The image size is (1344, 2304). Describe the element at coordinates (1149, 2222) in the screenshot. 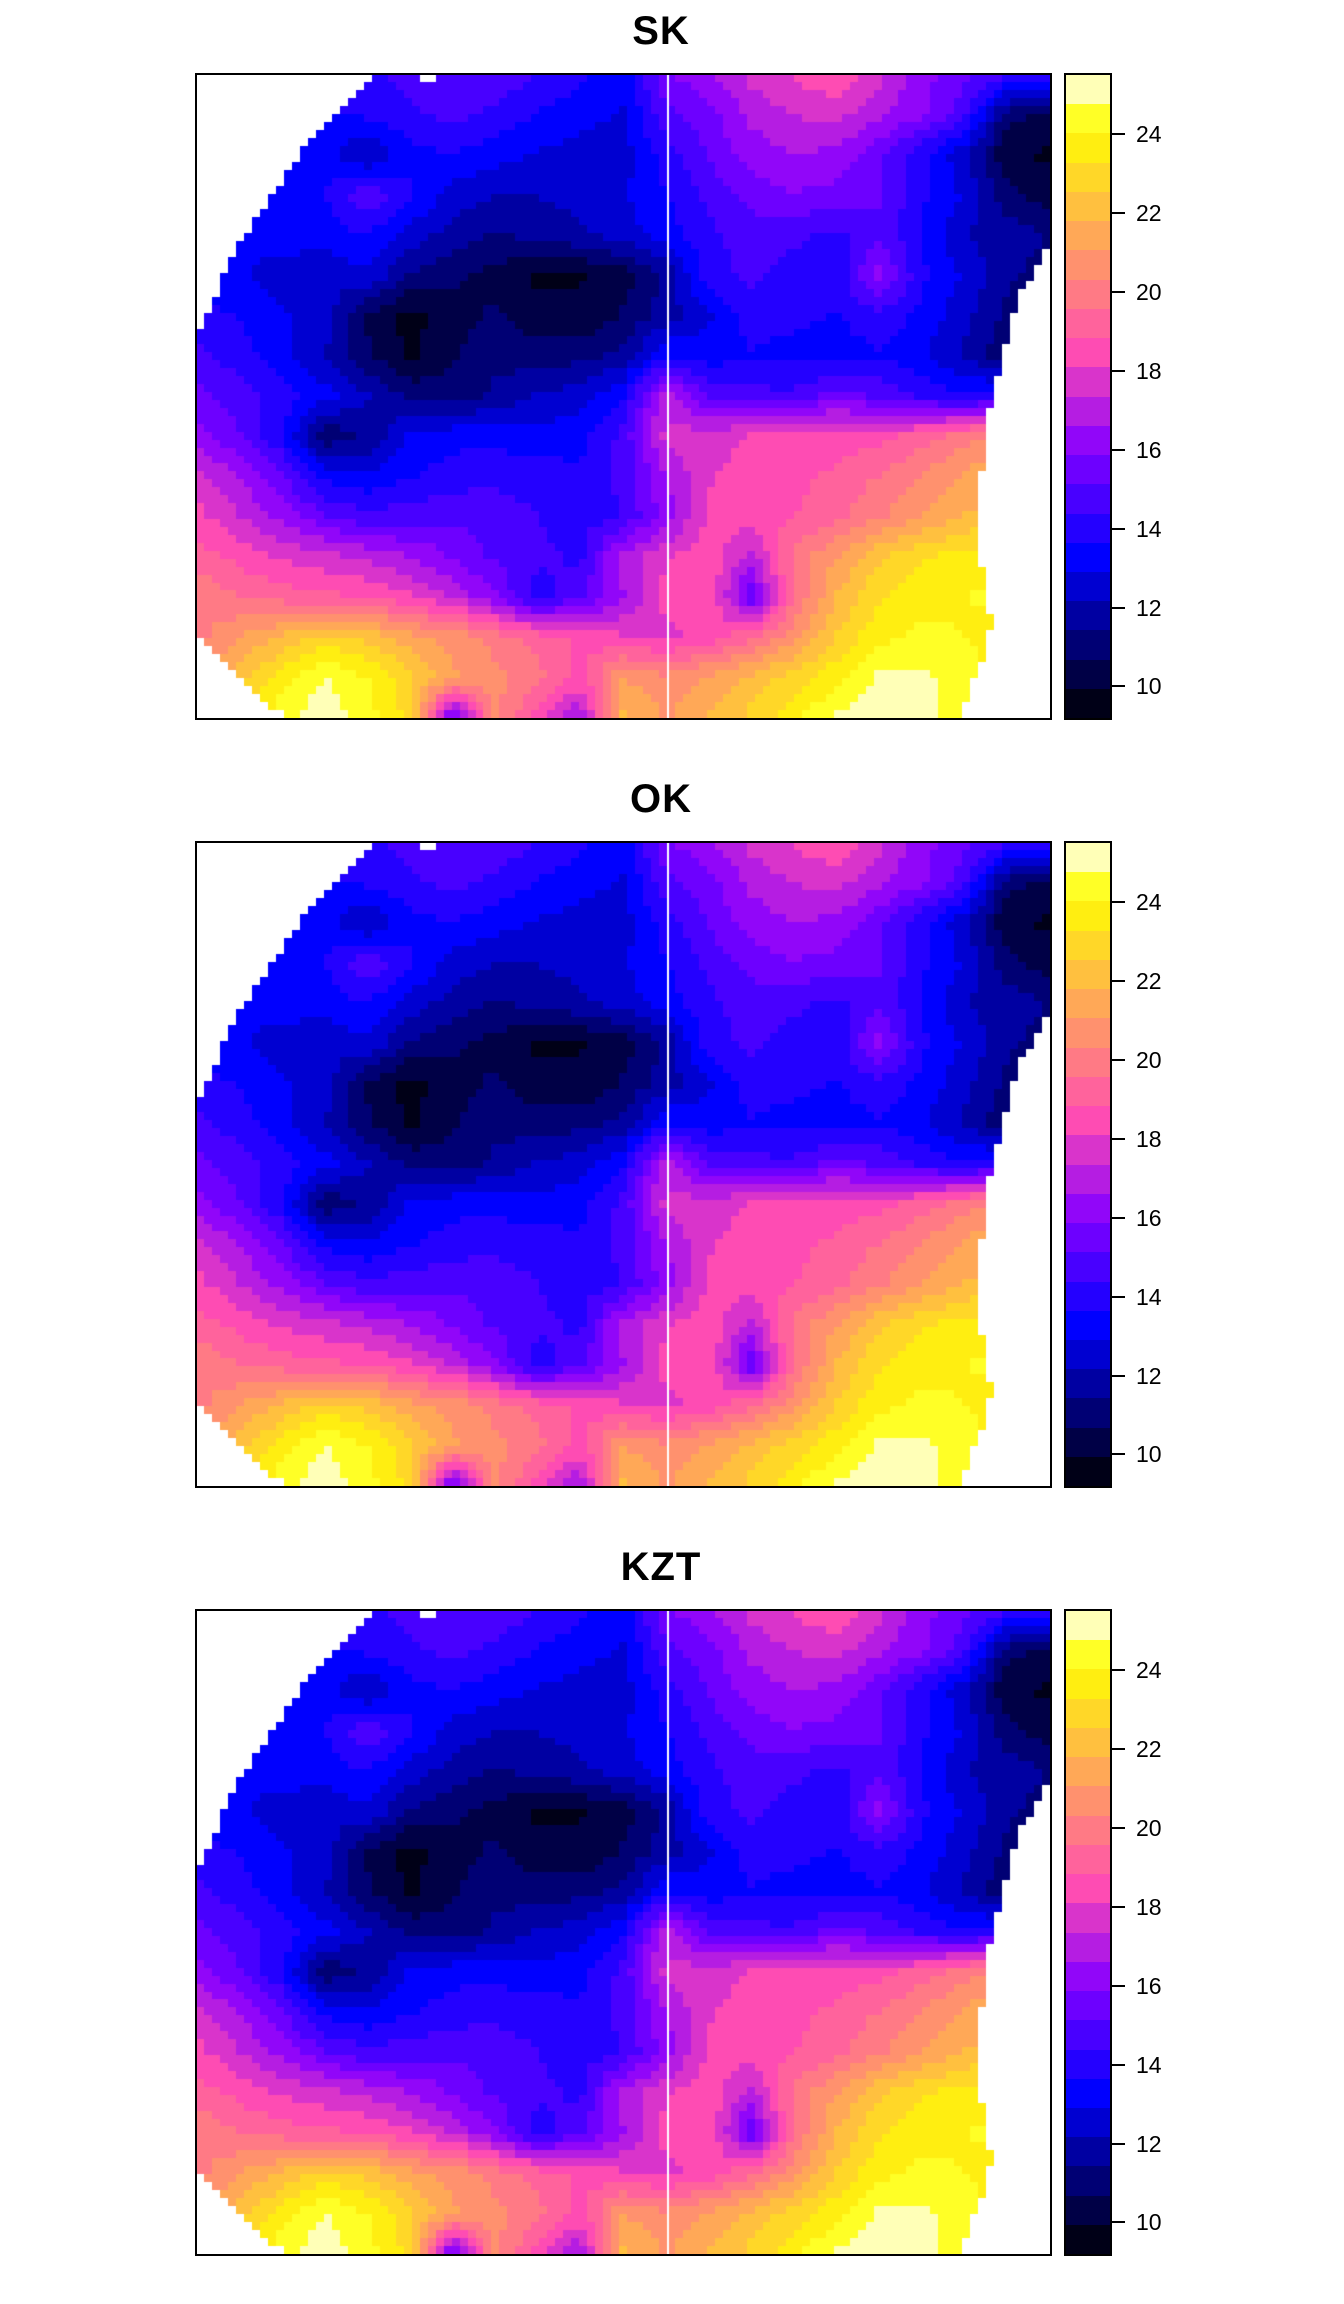

I see `colorbar-tick-label: 10` at that location.